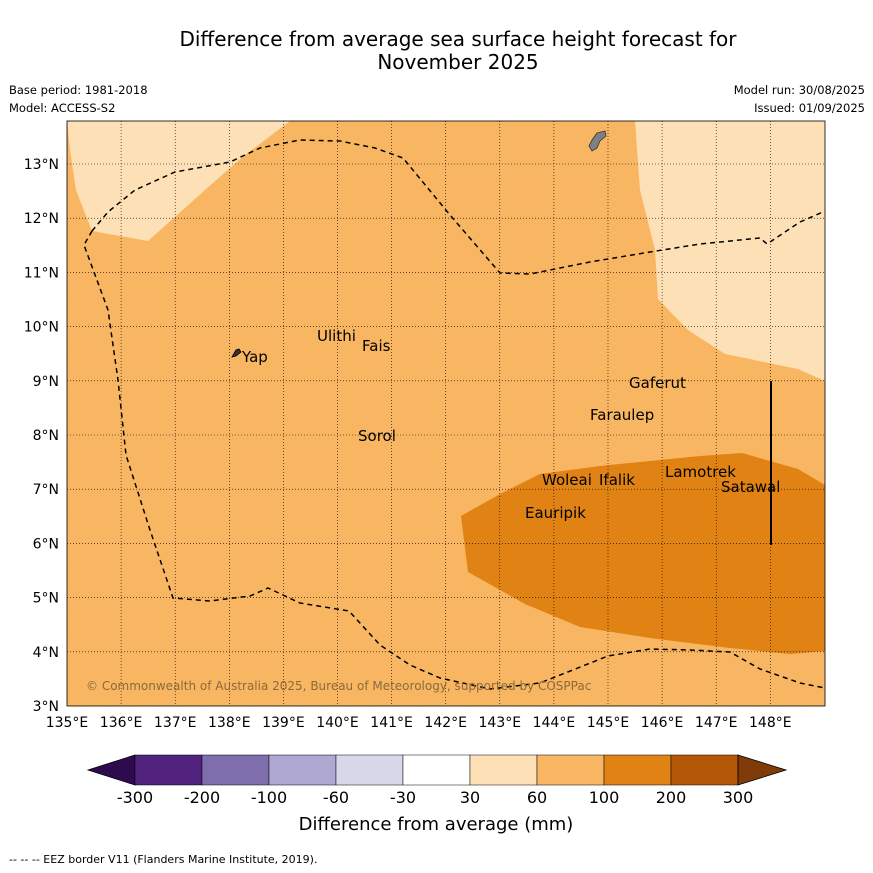  What do you see at coordinates (46, 382) in the screenshot?
I see `y-tick-label: 9°N` at bounding box center [46, 382].